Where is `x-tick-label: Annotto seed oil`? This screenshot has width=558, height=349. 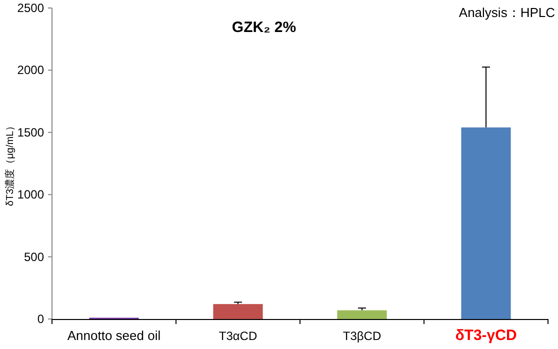
x-tick-label: Annotto seed oil is located at coordinates (114, 335).